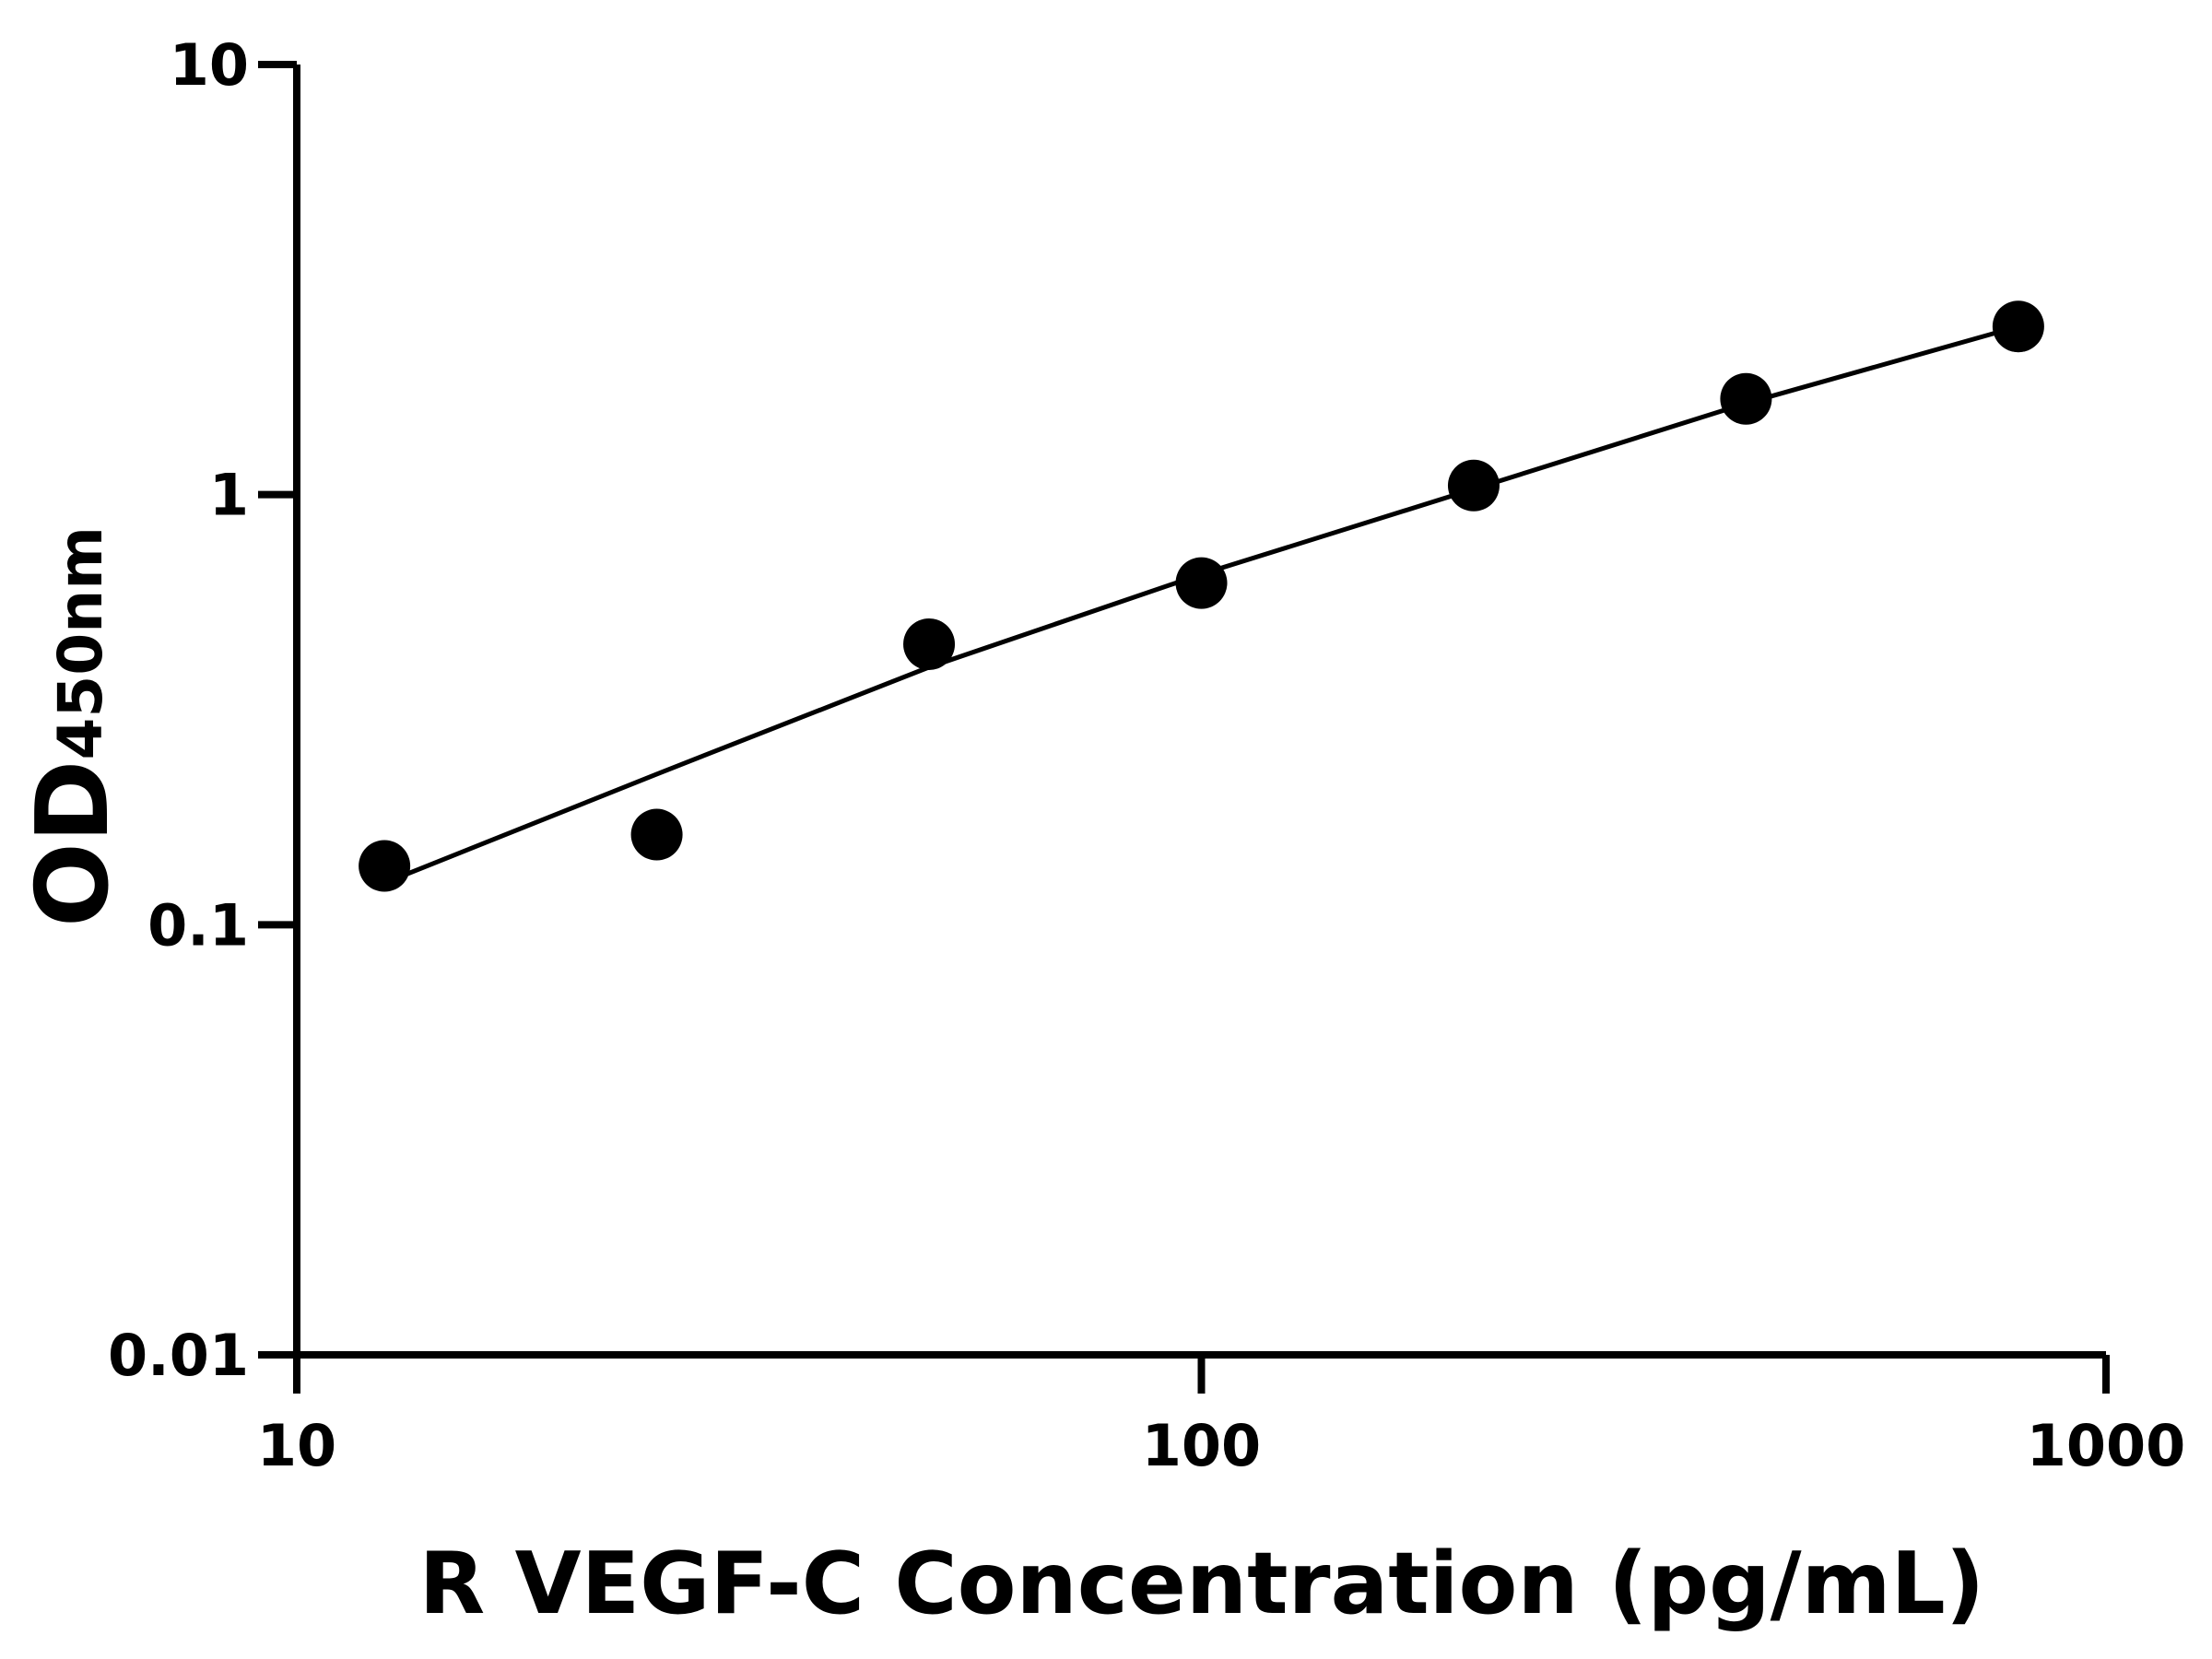  I want to click on y-axis-label-subscript: 450nm, so click(80, 643).